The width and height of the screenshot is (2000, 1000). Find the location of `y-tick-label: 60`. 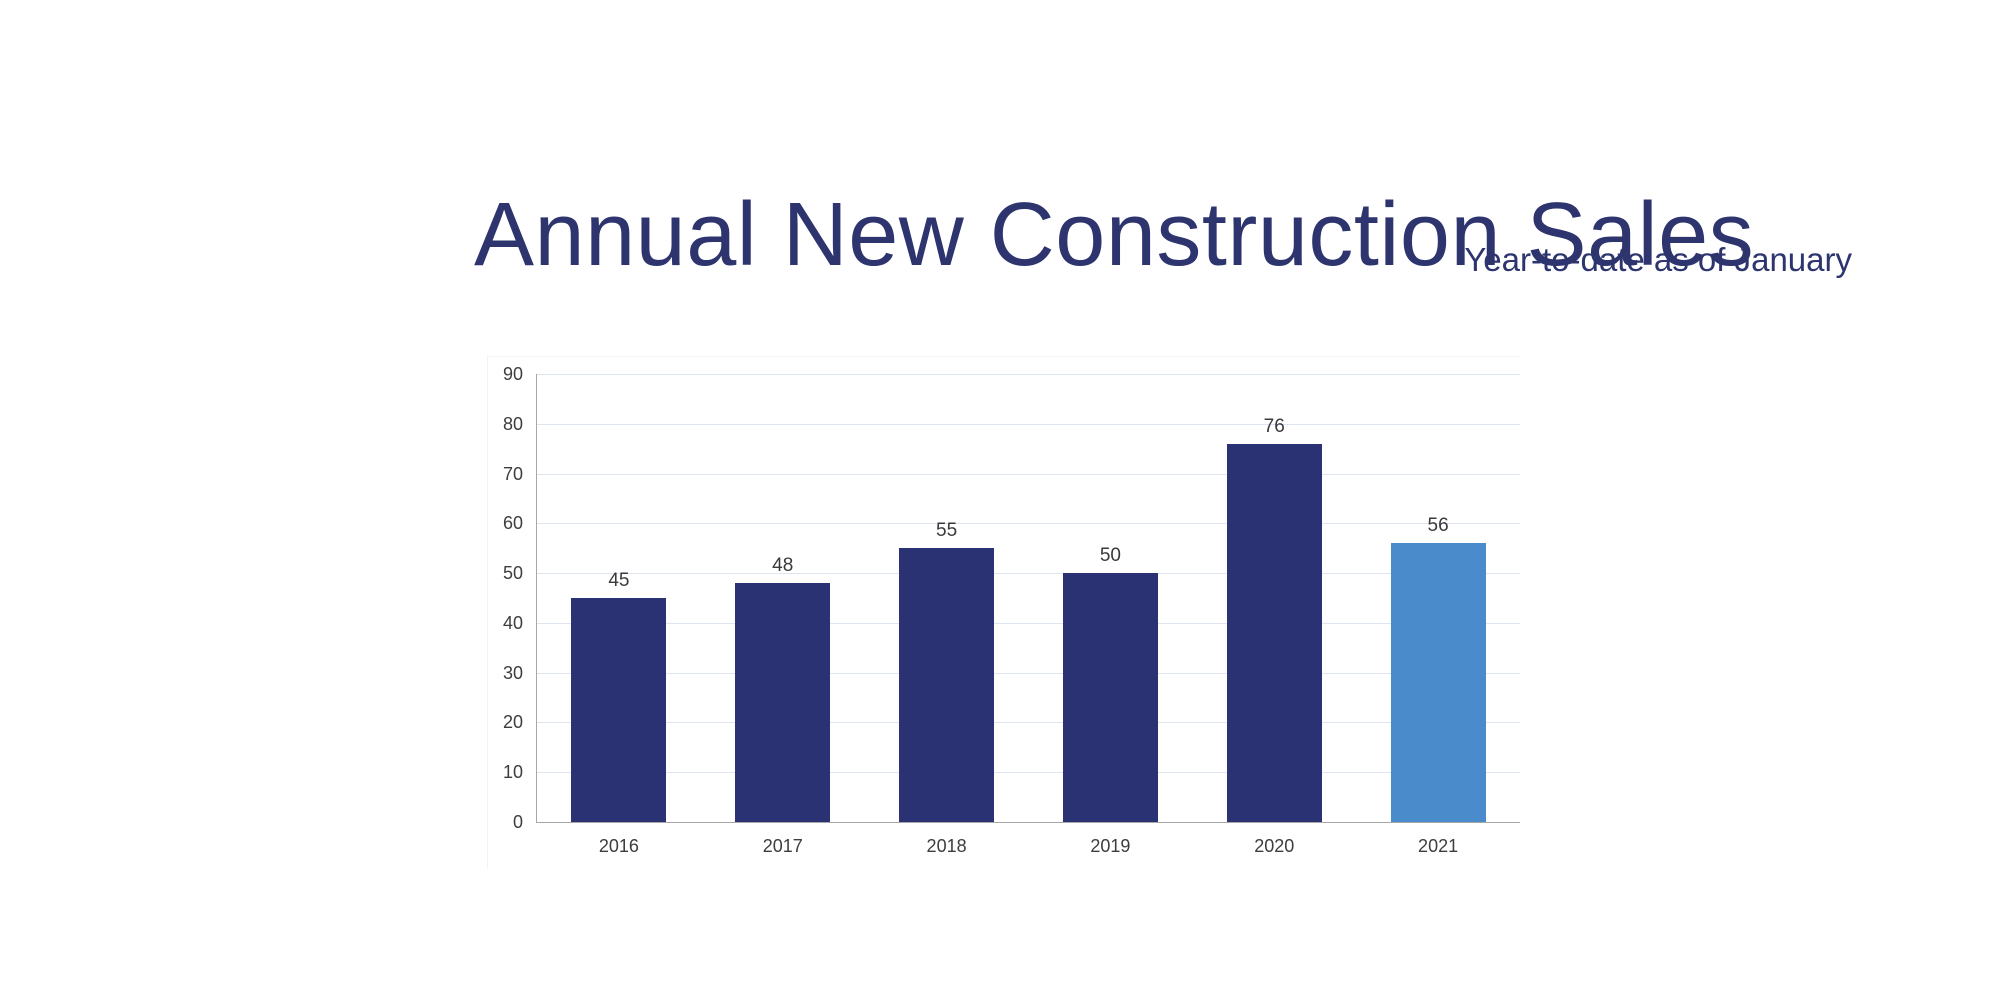

y-tick-label: 60 is located at coordinates (512, 523).